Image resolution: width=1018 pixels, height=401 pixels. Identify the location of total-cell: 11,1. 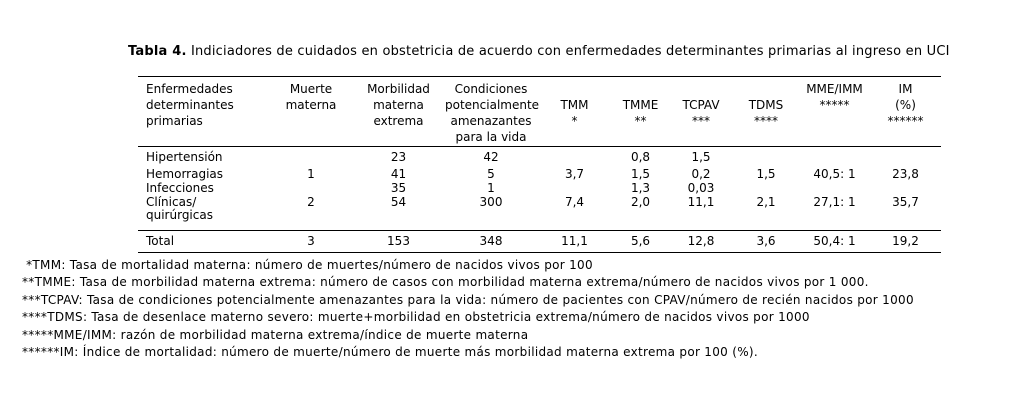
(574, 241).